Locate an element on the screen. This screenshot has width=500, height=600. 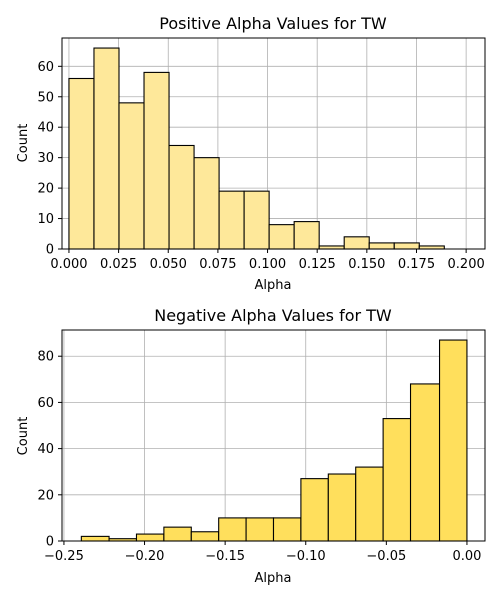
x-tick-label: −0.20 is located at coordinates (145, 556).